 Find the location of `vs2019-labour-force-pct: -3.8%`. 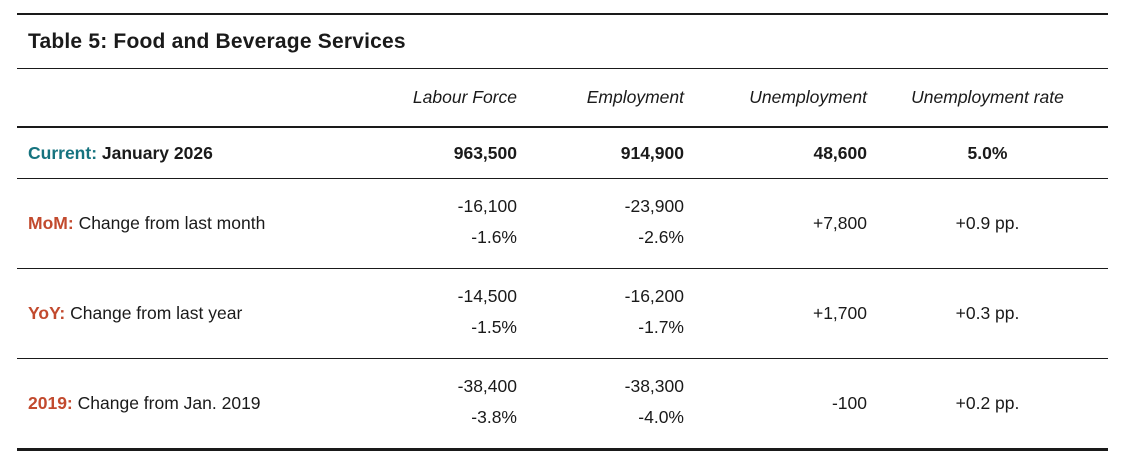

vs2019-labour-force-pct: -3.8% is located at coordinates (494, 417).